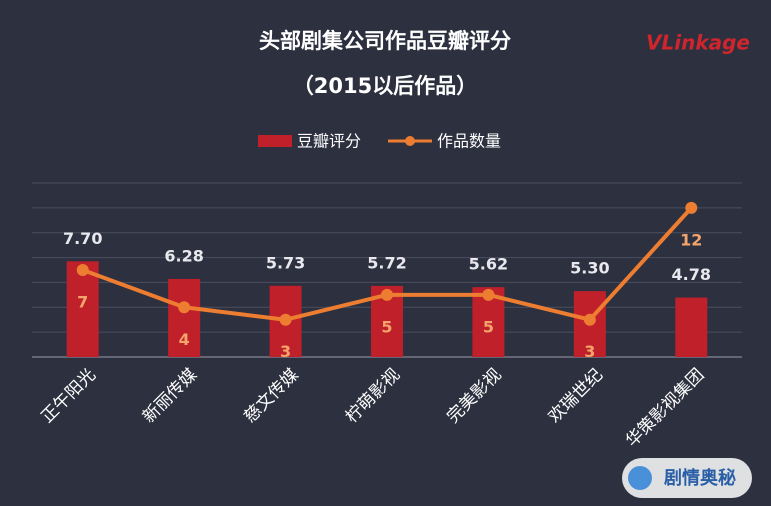 This screenshot has height=506, width=771. I want to click on bar-value-label: 7.70, so click(82, 238).